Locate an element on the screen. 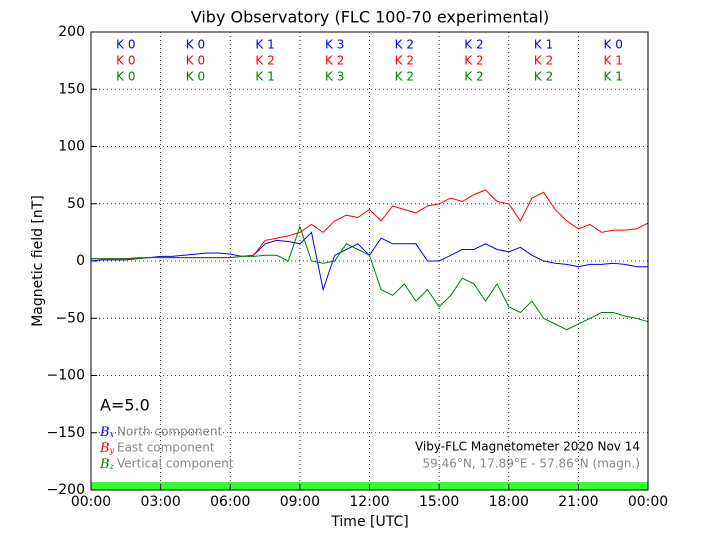 This screenshot has width=720, height=540. y-tick-label: 200 is located at coordinates (71, 32).